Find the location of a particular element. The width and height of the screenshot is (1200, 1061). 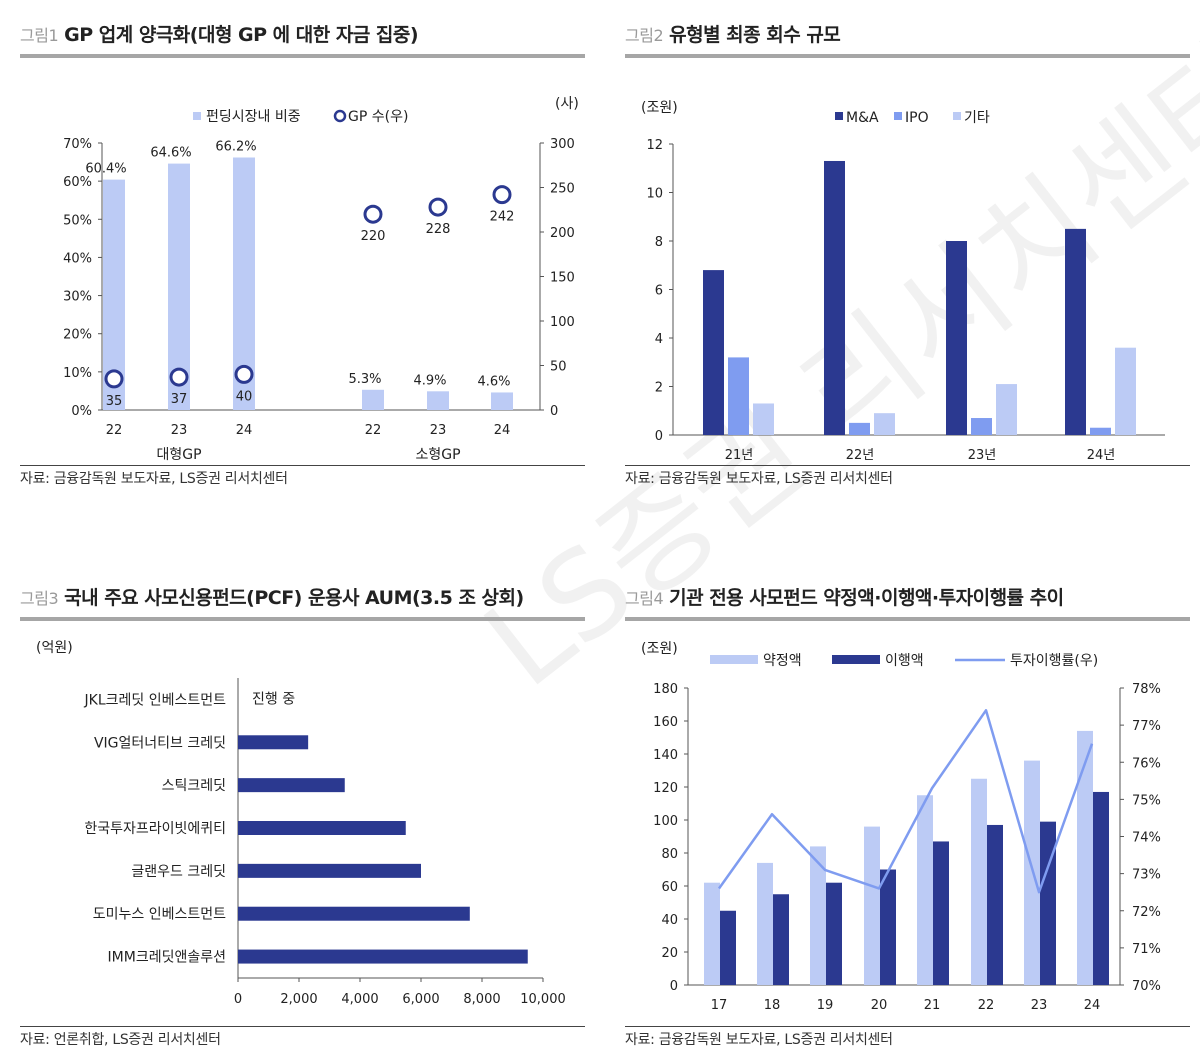

fig1-right-tick-label: 150 is located at coordinates (562, 278).